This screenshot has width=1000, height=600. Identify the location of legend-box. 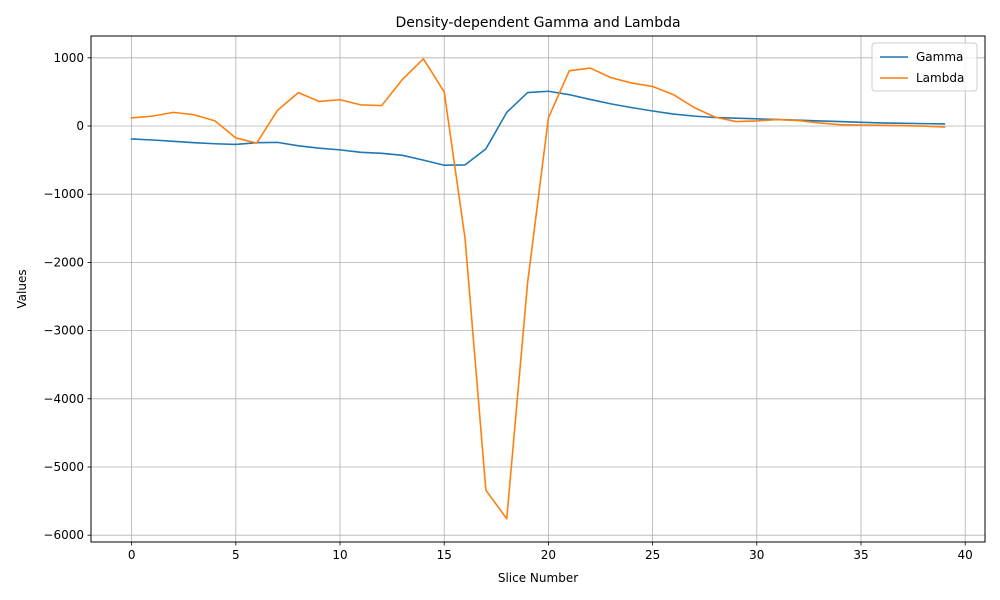
(924, 67).